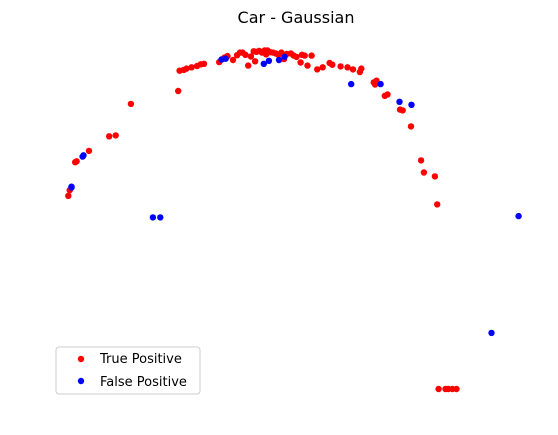 This screenshot has height=435, width=558. What do you see at coordinates (81, 359) in the screenshot?
I see `legend-marker-true-positive` at bounding box center [81, 359].